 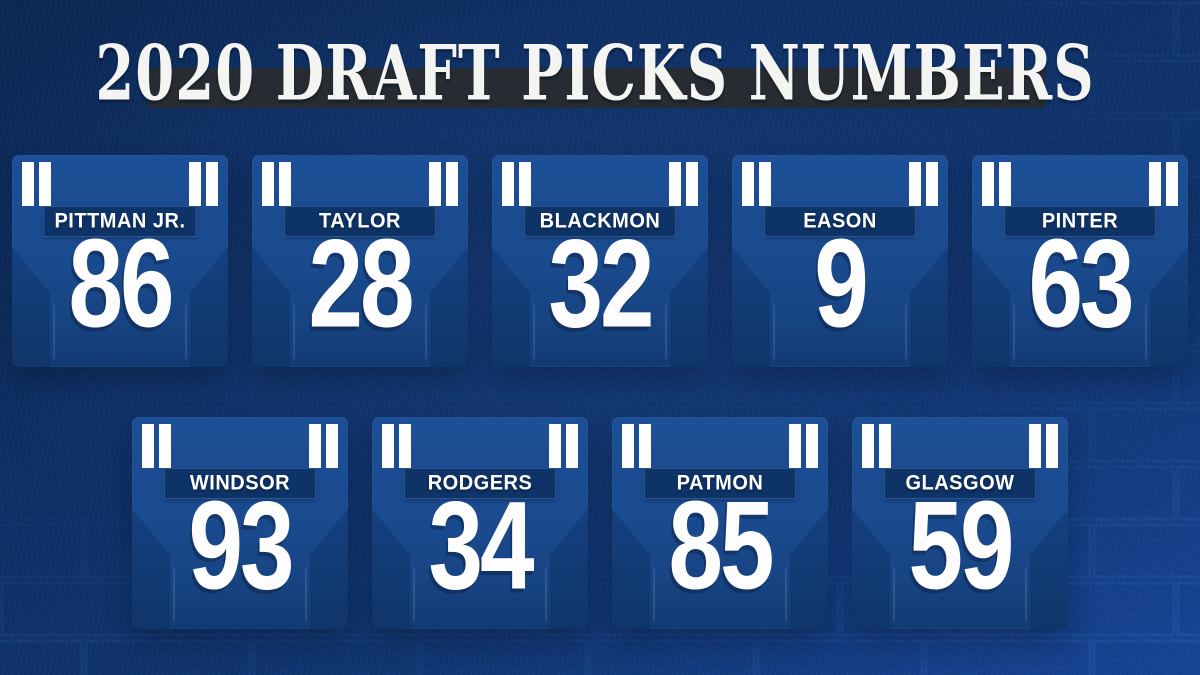 I want to click on player-number: 85, so click(x=721, y=545).